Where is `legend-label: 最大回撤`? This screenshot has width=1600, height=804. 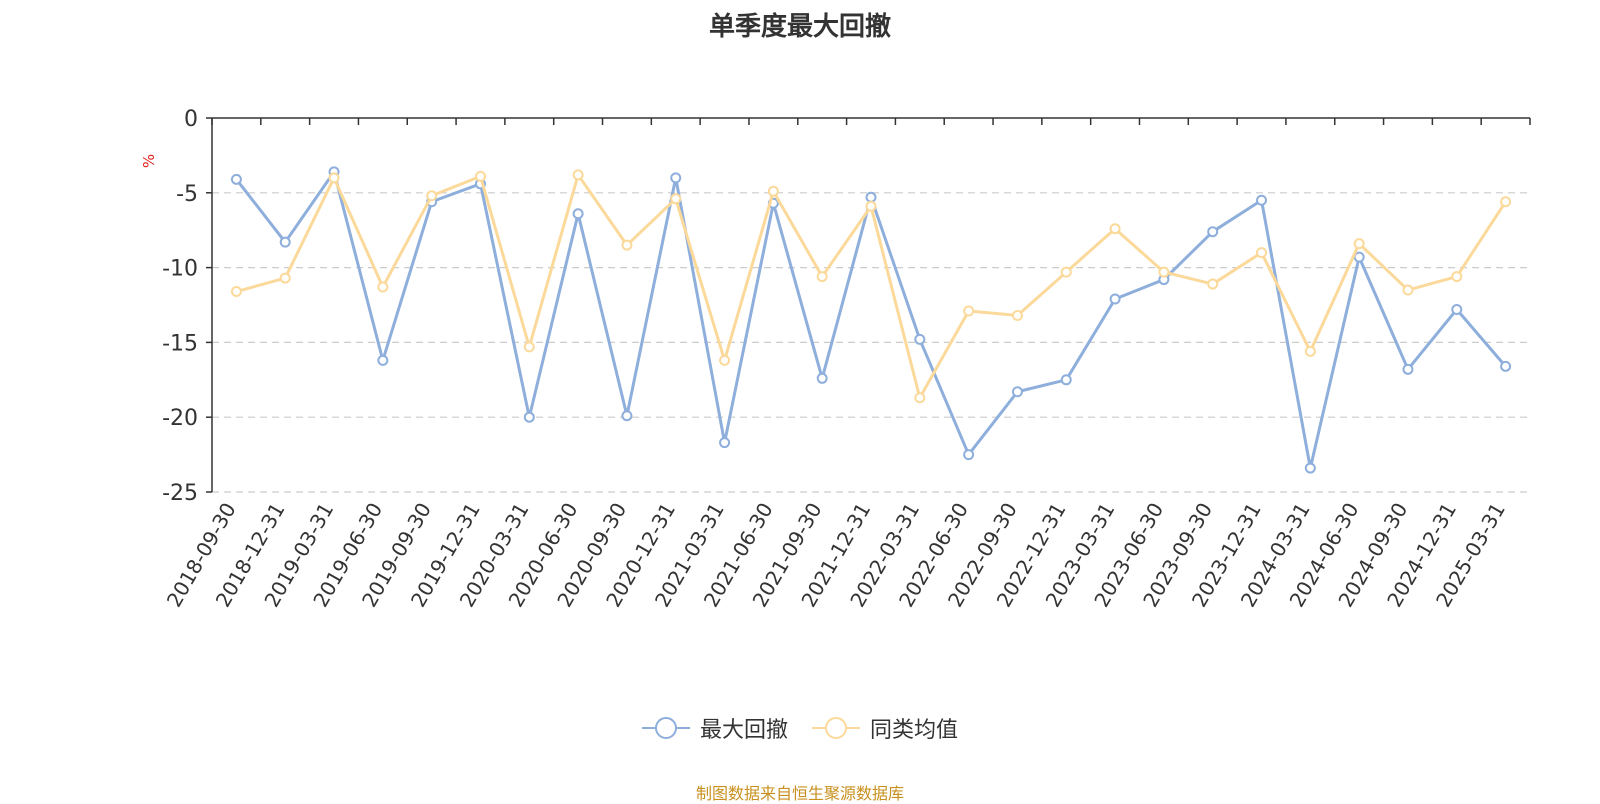 legend-label: 最大回撤 is located at coordinates (743, 730).